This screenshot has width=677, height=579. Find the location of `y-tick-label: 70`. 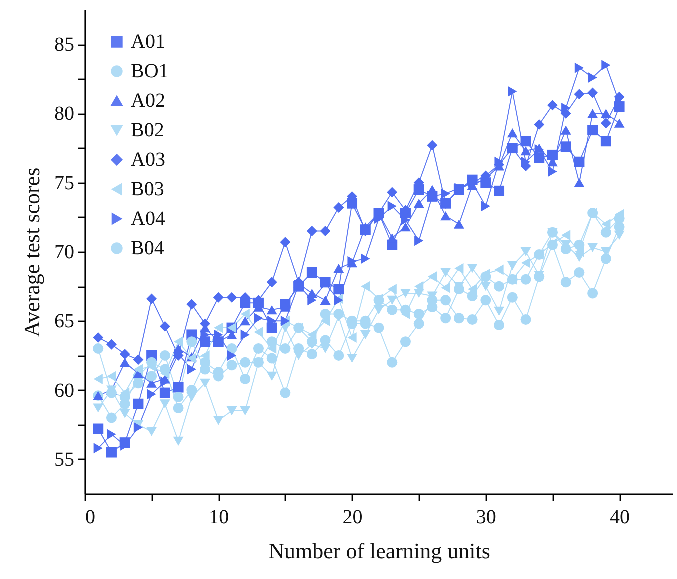

y-tick-label: 70 is located at coordinates (64, 253).